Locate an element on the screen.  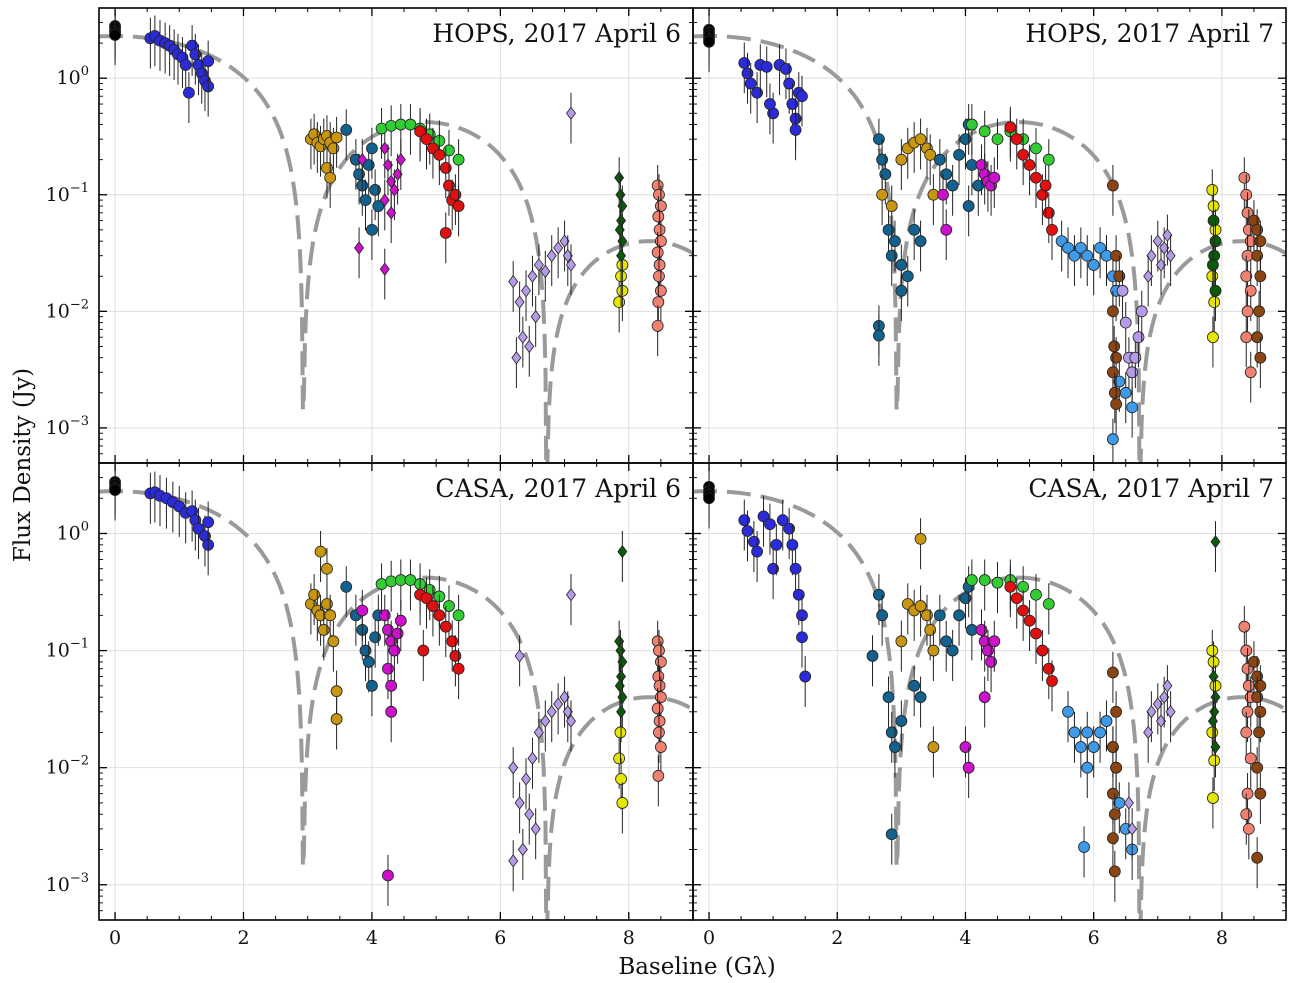
panel-title: CASA, 2017 April 7 is located at coordinates (1151, 488).